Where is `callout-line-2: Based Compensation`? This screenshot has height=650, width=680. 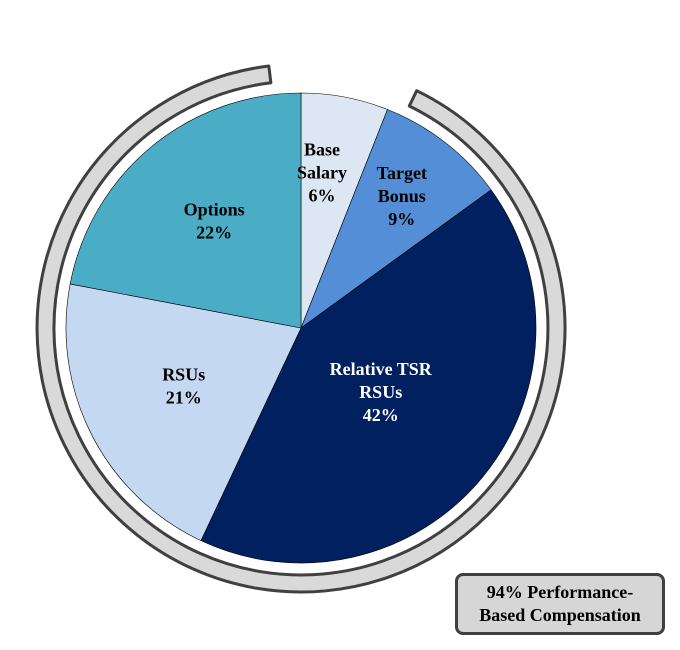 callout-line-2: Based Compensation is located at coordinates (560, 615).